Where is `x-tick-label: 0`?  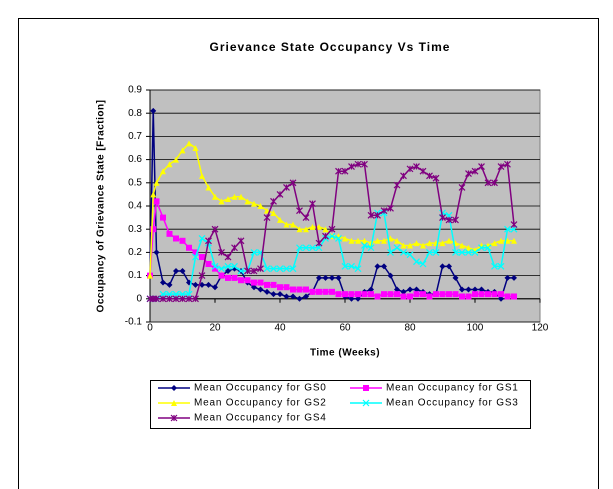
x-tick-label: 0 is located at coordinates (150, 328).